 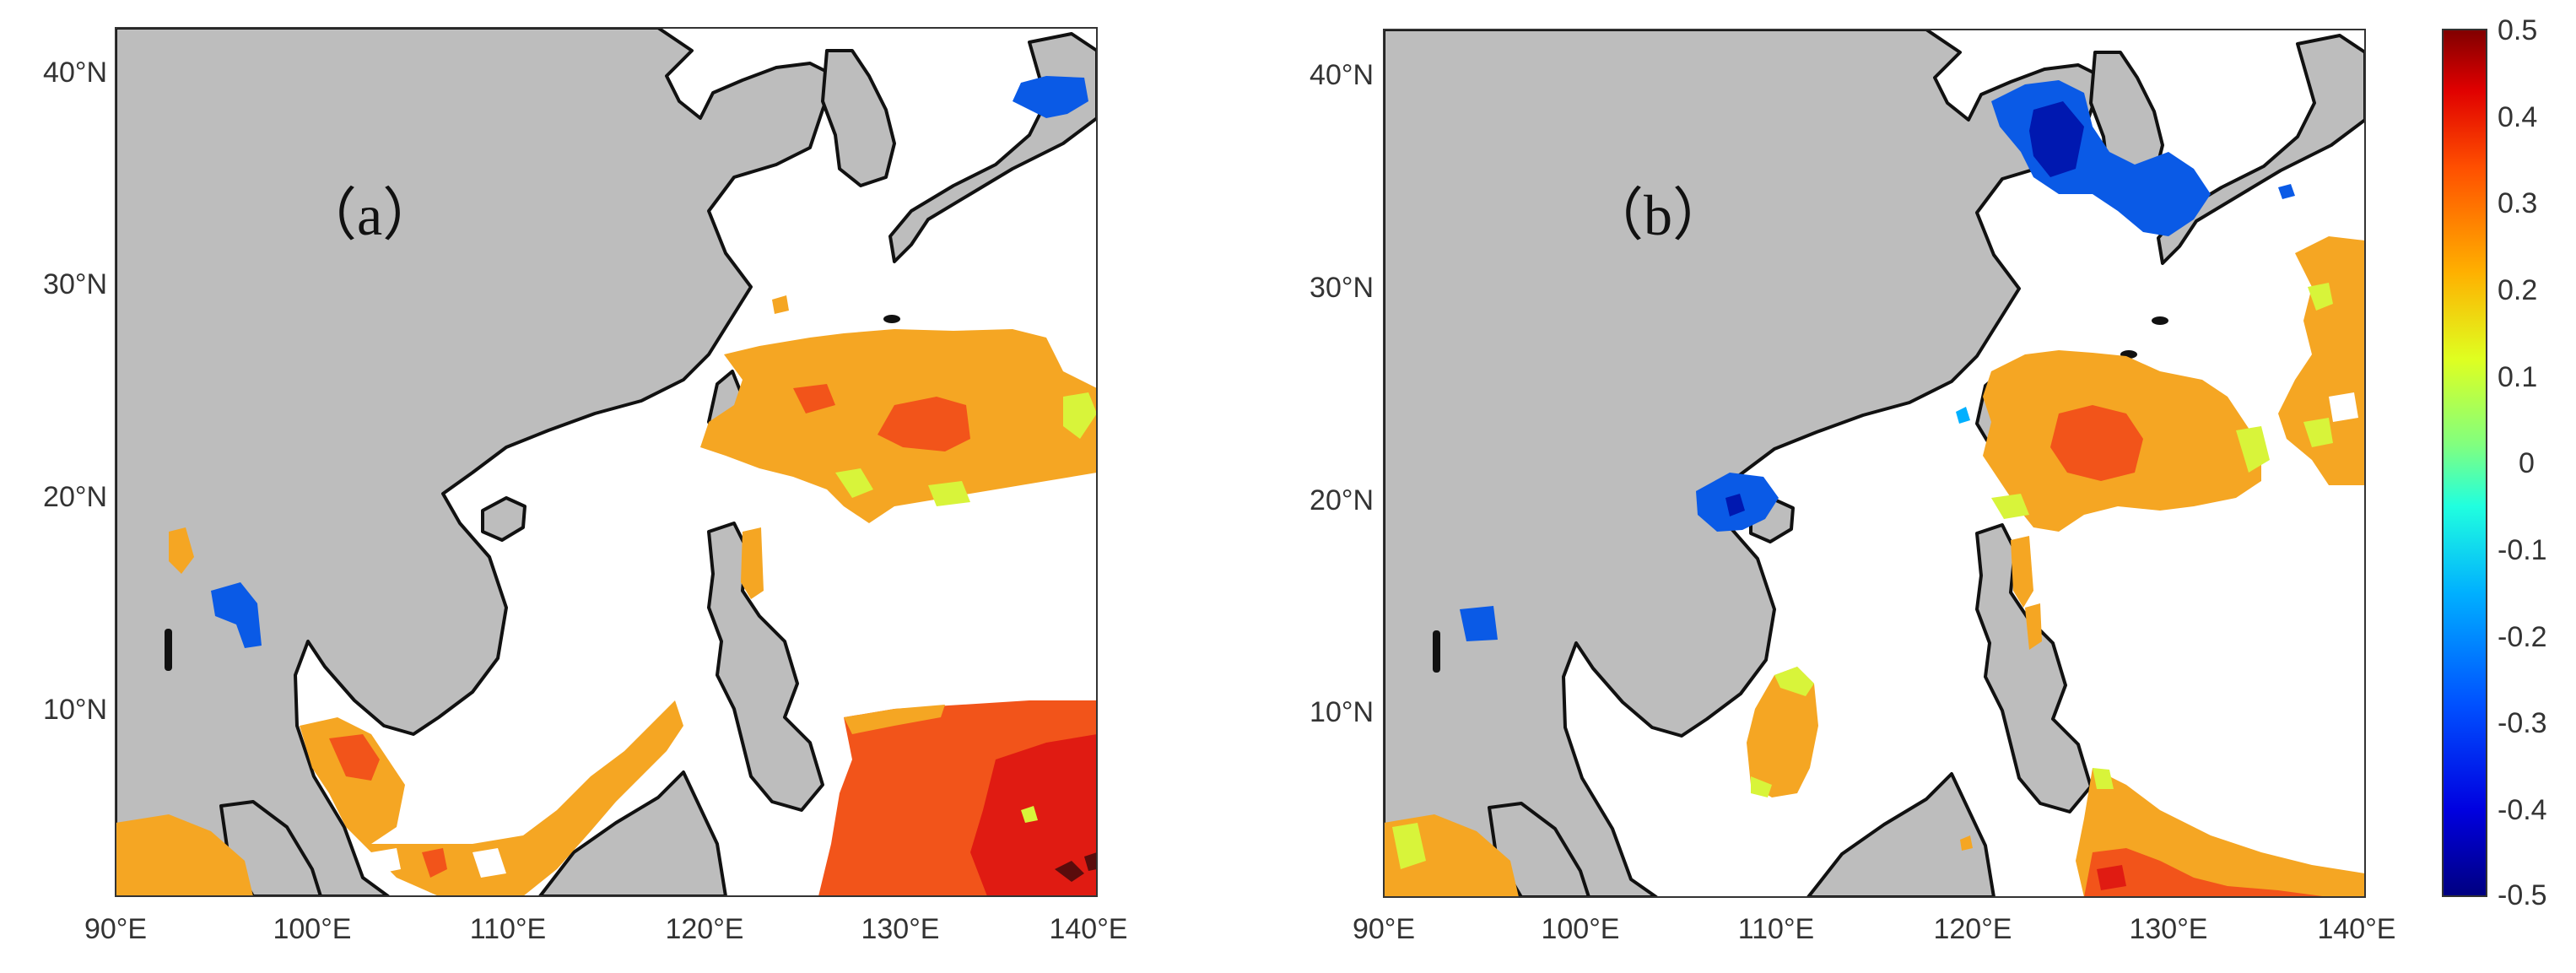 What do you see at coordinates (75, 391) in the screenshot?
I see `panel-a-y-ticks: 40°N 30°N 20°N 10°N` at bounding box center [75, 391].